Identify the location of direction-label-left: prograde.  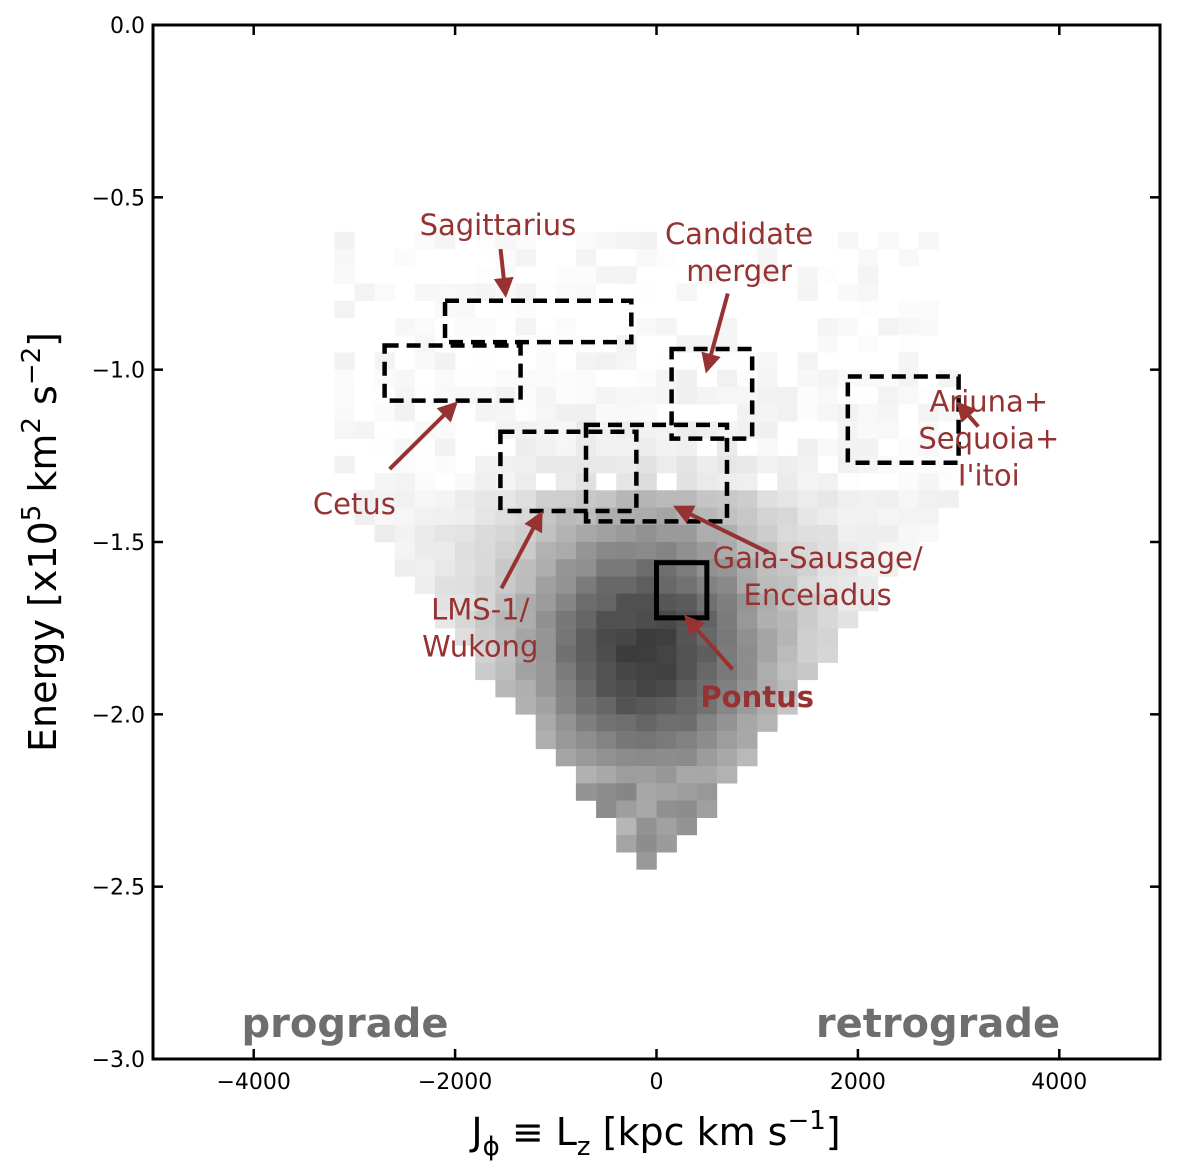
(345, 1024).